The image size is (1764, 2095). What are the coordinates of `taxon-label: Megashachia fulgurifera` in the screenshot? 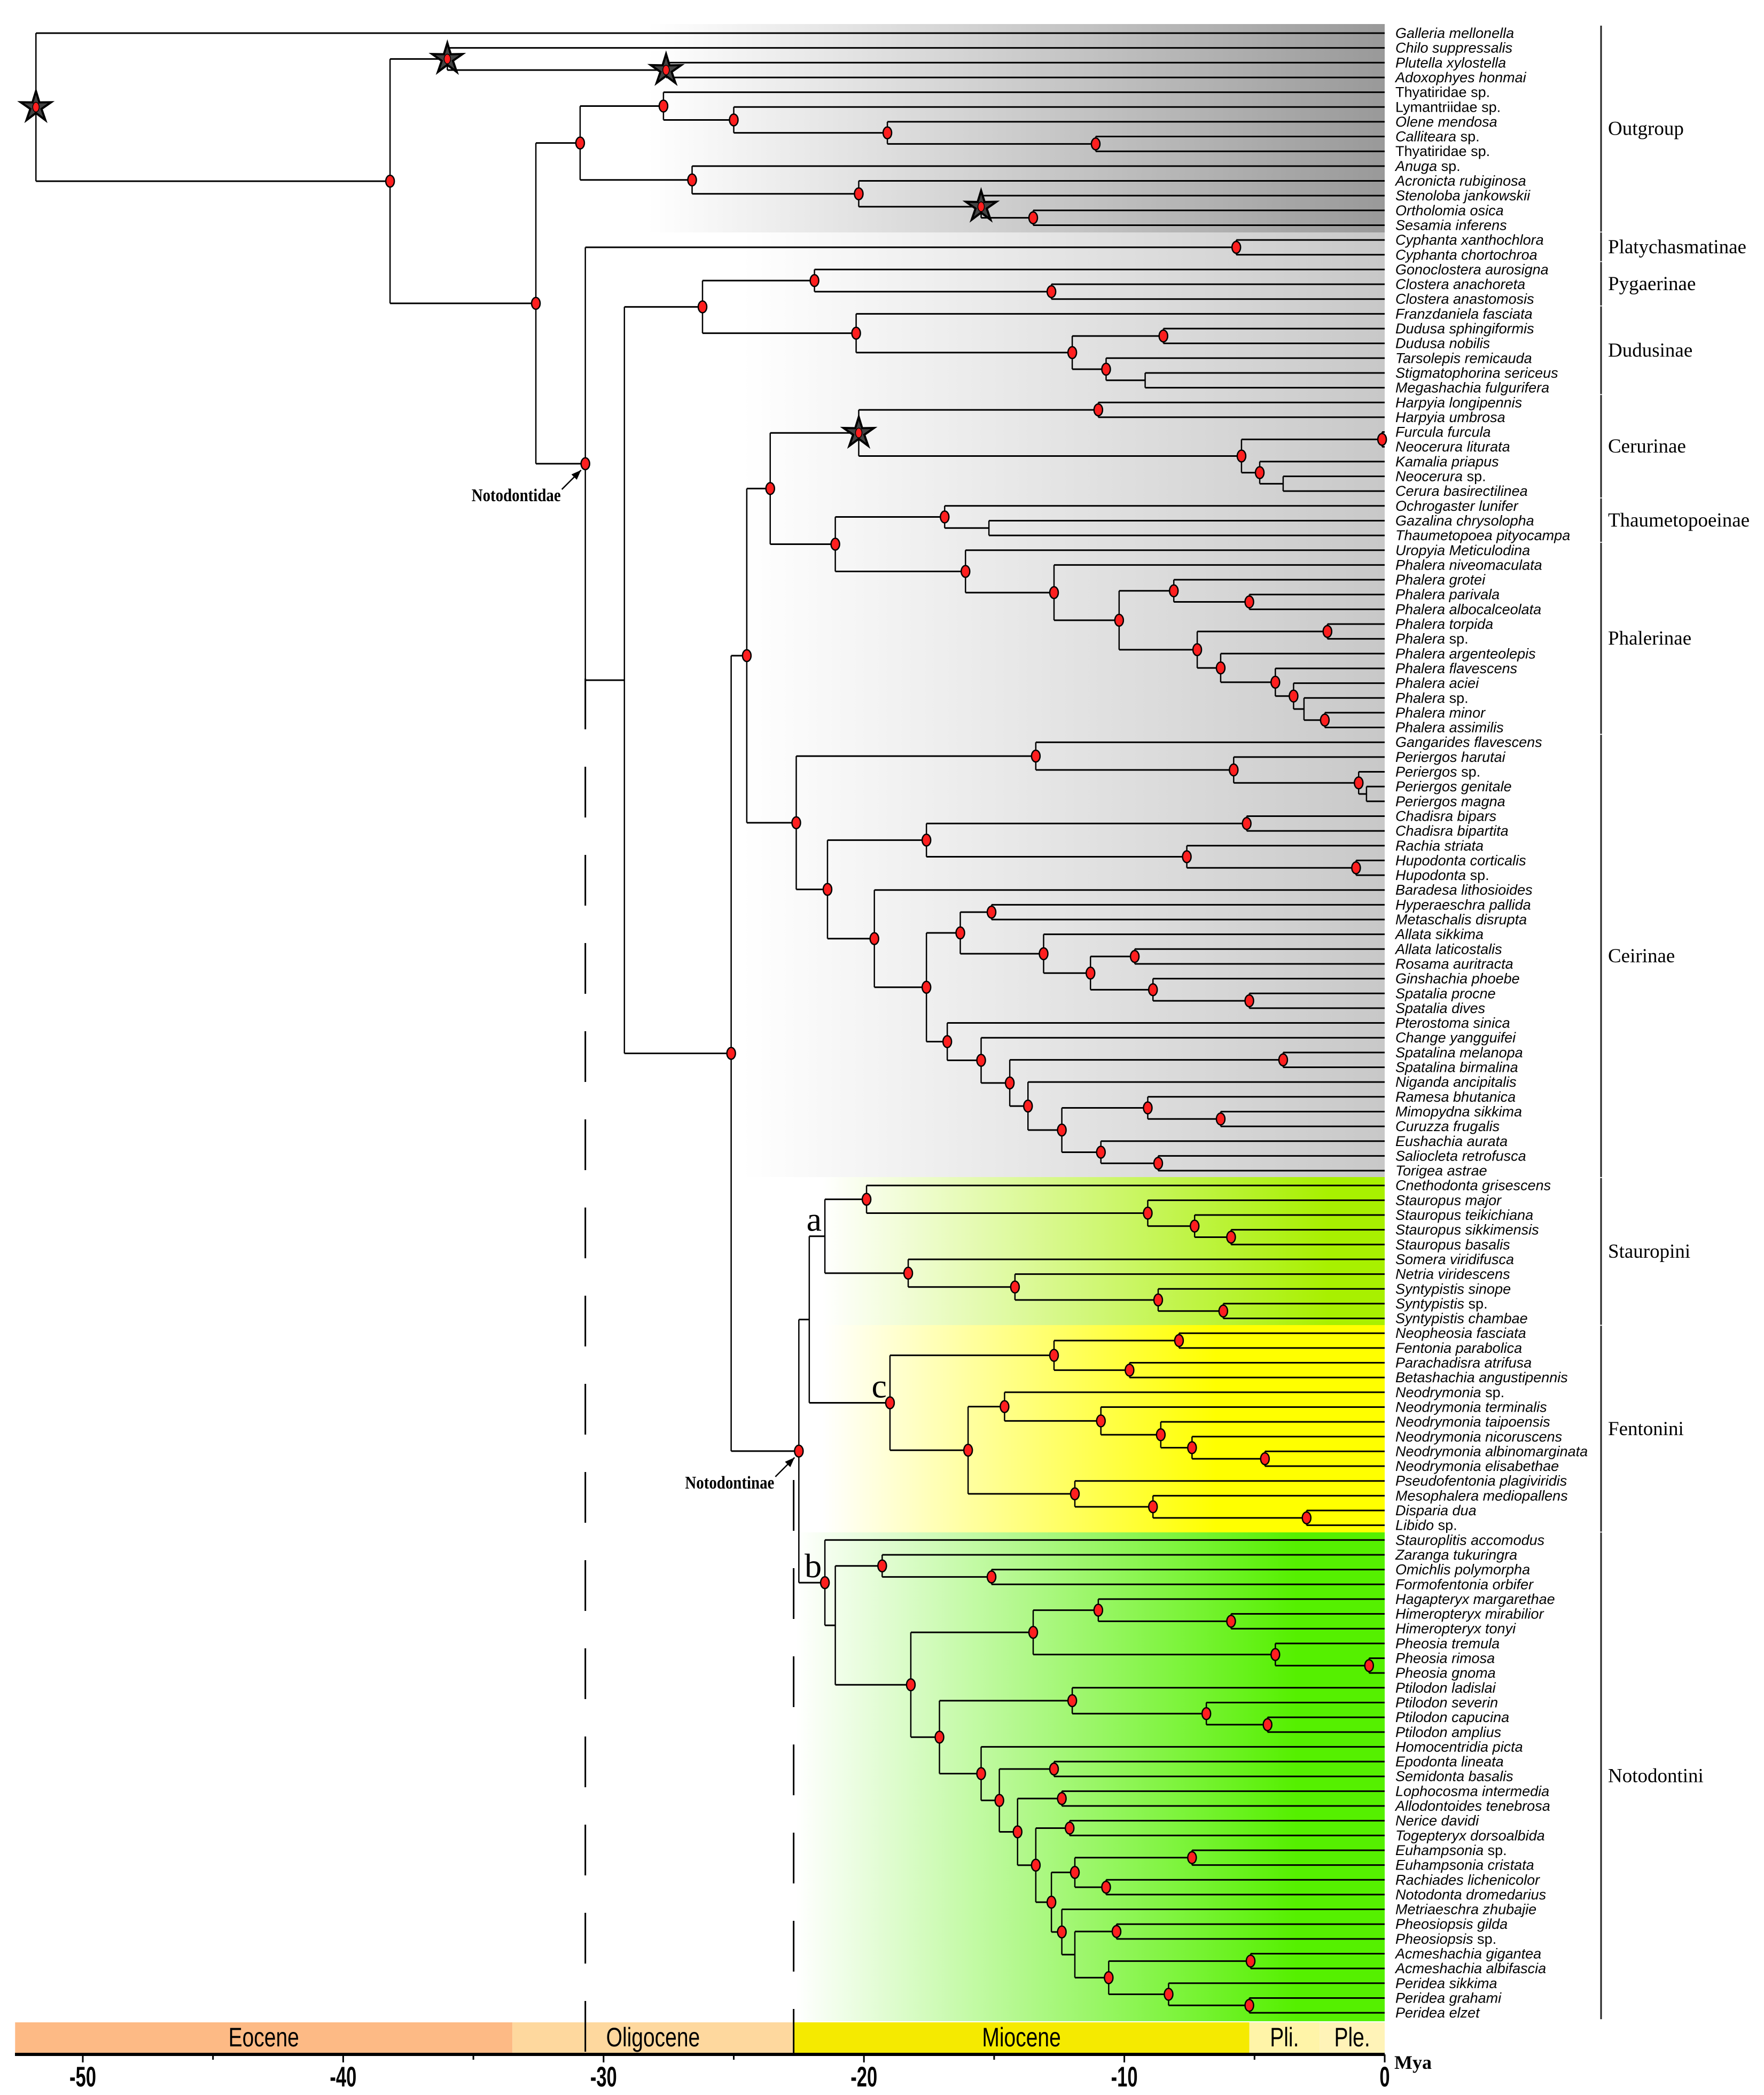 It's located at (1472, 388).